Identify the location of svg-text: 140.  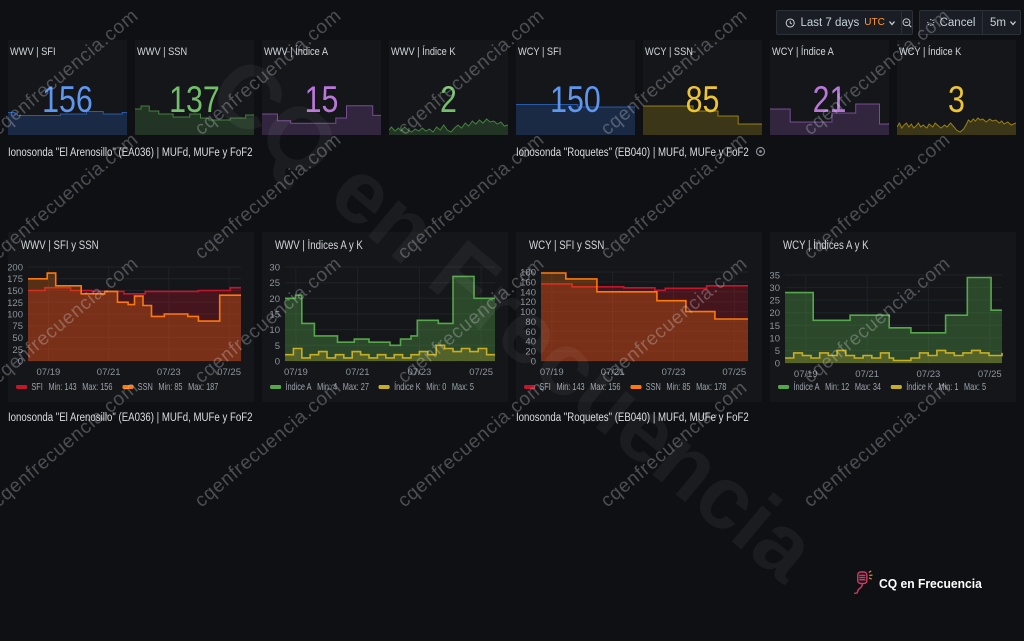
(528, 292).